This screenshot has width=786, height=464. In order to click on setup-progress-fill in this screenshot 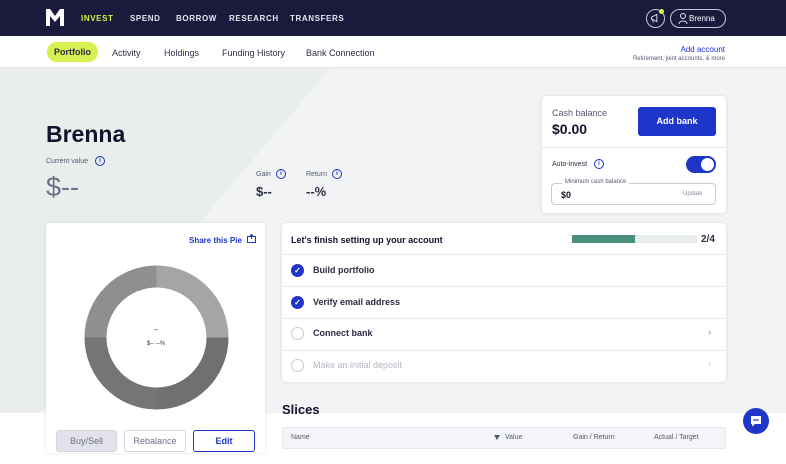, I will do `click(603, 239)`.